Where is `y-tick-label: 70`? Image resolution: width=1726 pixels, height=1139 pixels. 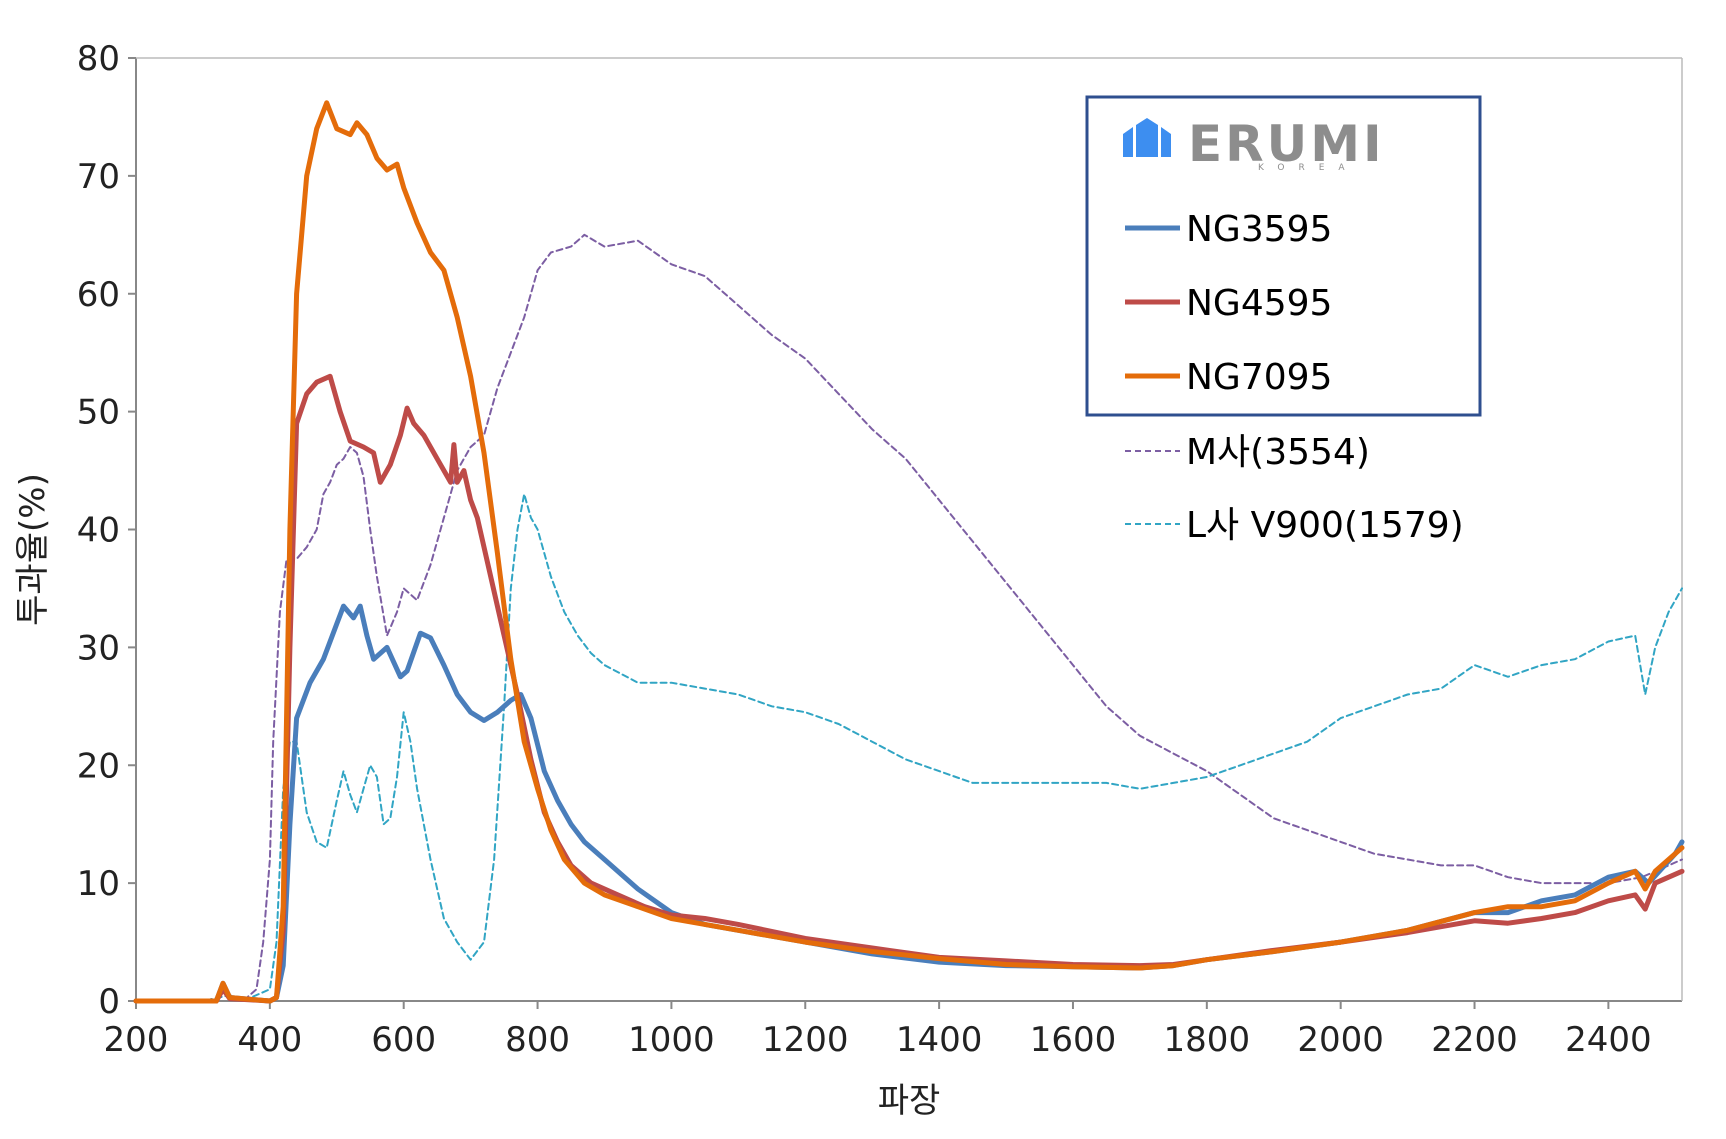 y-tick-label: 70 is located at coordinates (98, 177).